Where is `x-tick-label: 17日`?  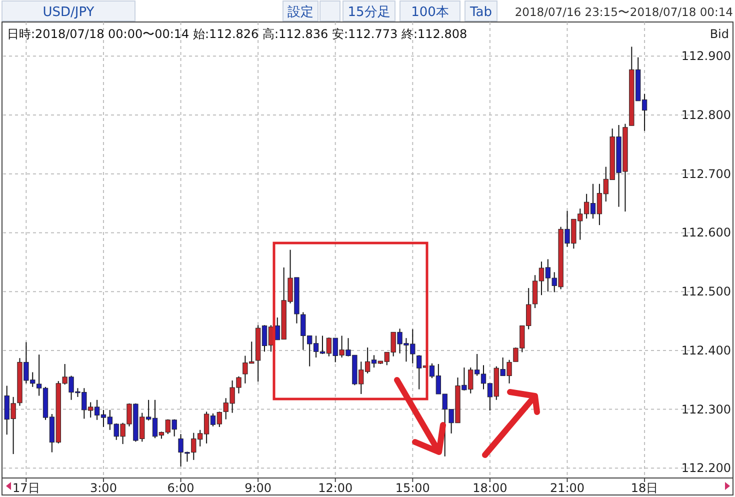 x-tick-label: 17日 is located at coordinates (26, 488).